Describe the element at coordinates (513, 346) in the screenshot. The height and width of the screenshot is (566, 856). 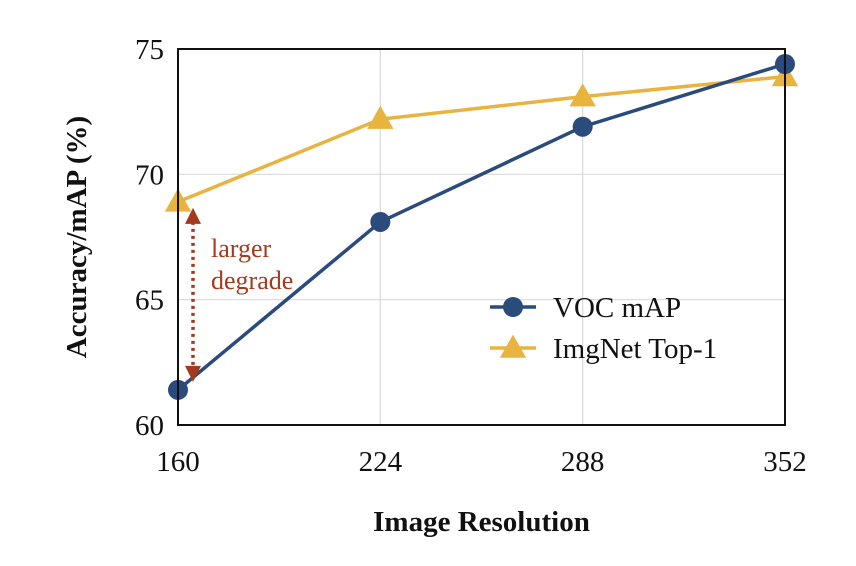
I see `legend-marker-triangle` at that location.